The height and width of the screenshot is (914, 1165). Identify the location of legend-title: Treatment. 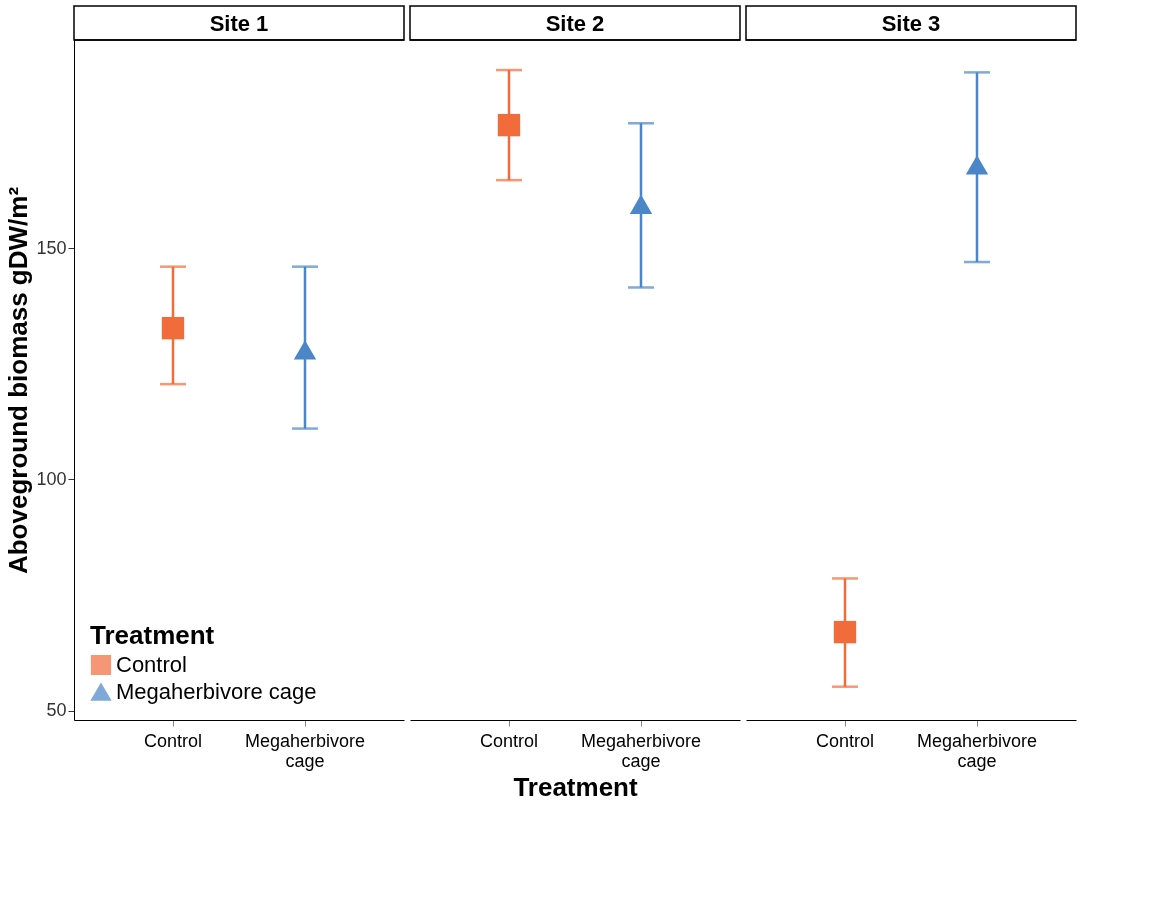
(152, 635).